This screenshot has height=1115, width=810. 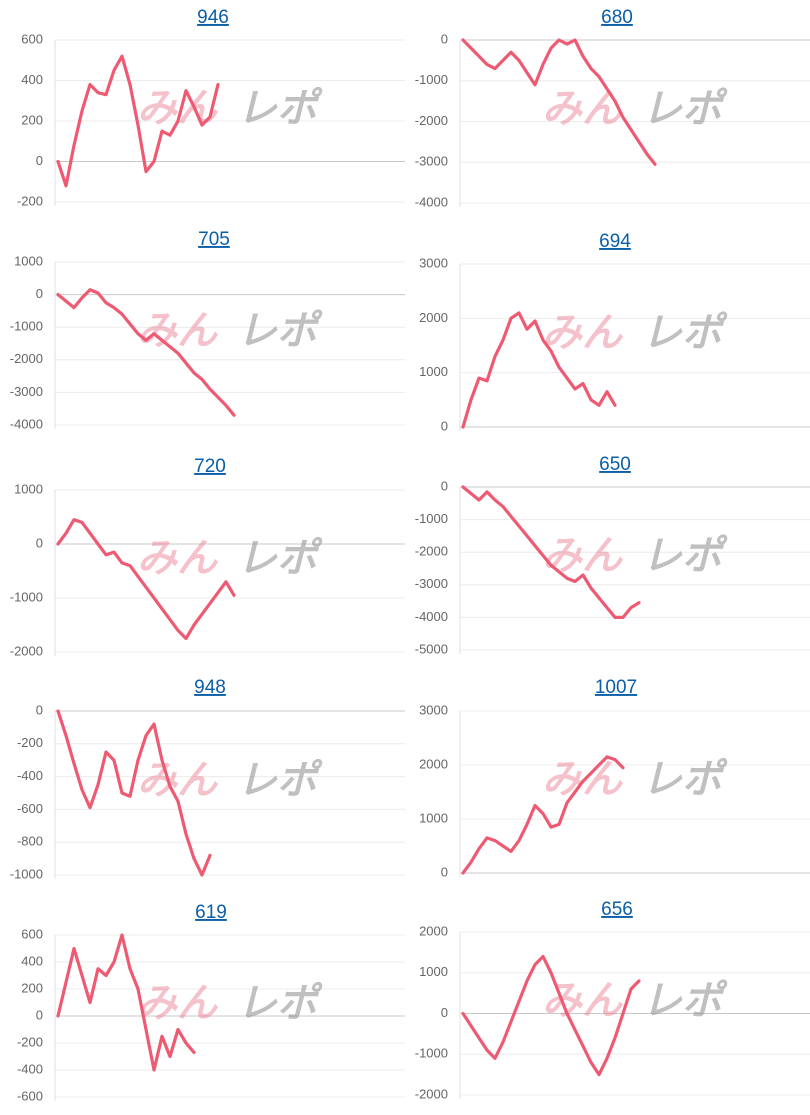 What do you see at coordinates (211, 912) in the screenshot?
I see `chart-title: 619` at bounding box center [211, 912].